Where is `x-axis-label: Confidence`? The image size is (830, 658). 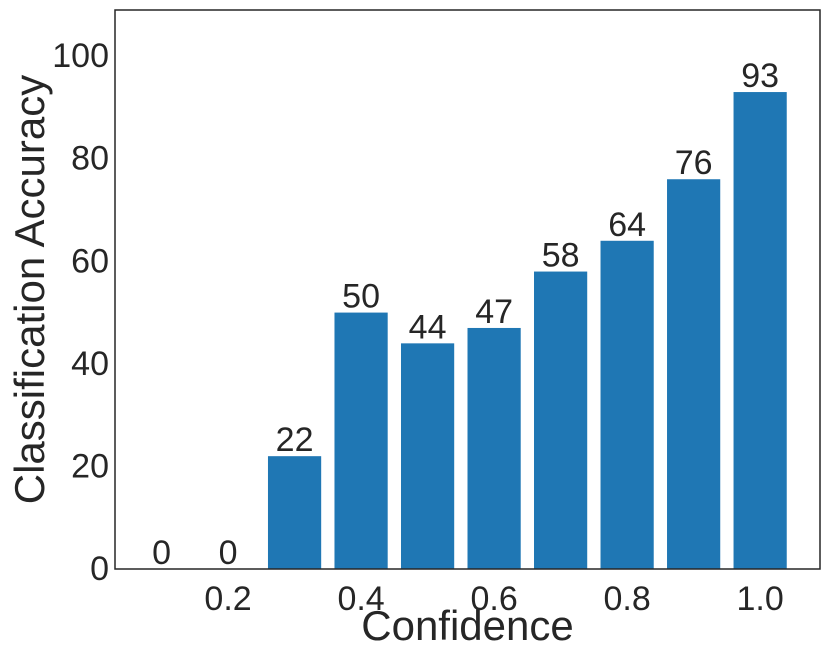 x-axis-label: Confidence is located at coordinates (467, 625).